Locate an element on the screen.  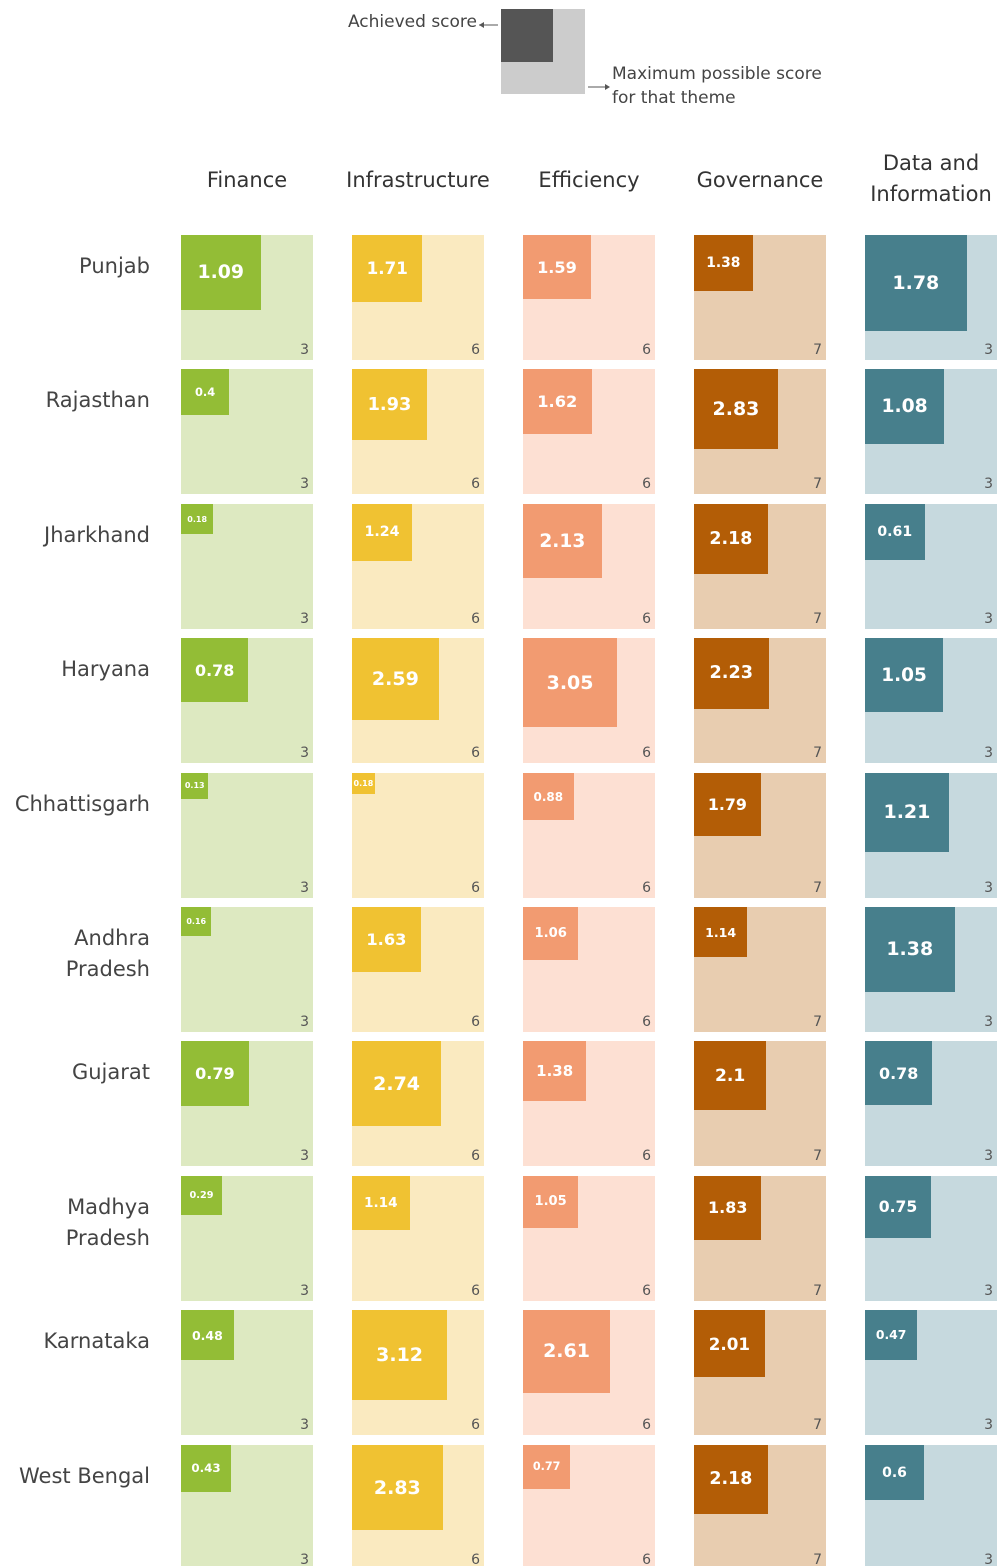
max-square: 0.16 3 is located at coordinates (247, 969).